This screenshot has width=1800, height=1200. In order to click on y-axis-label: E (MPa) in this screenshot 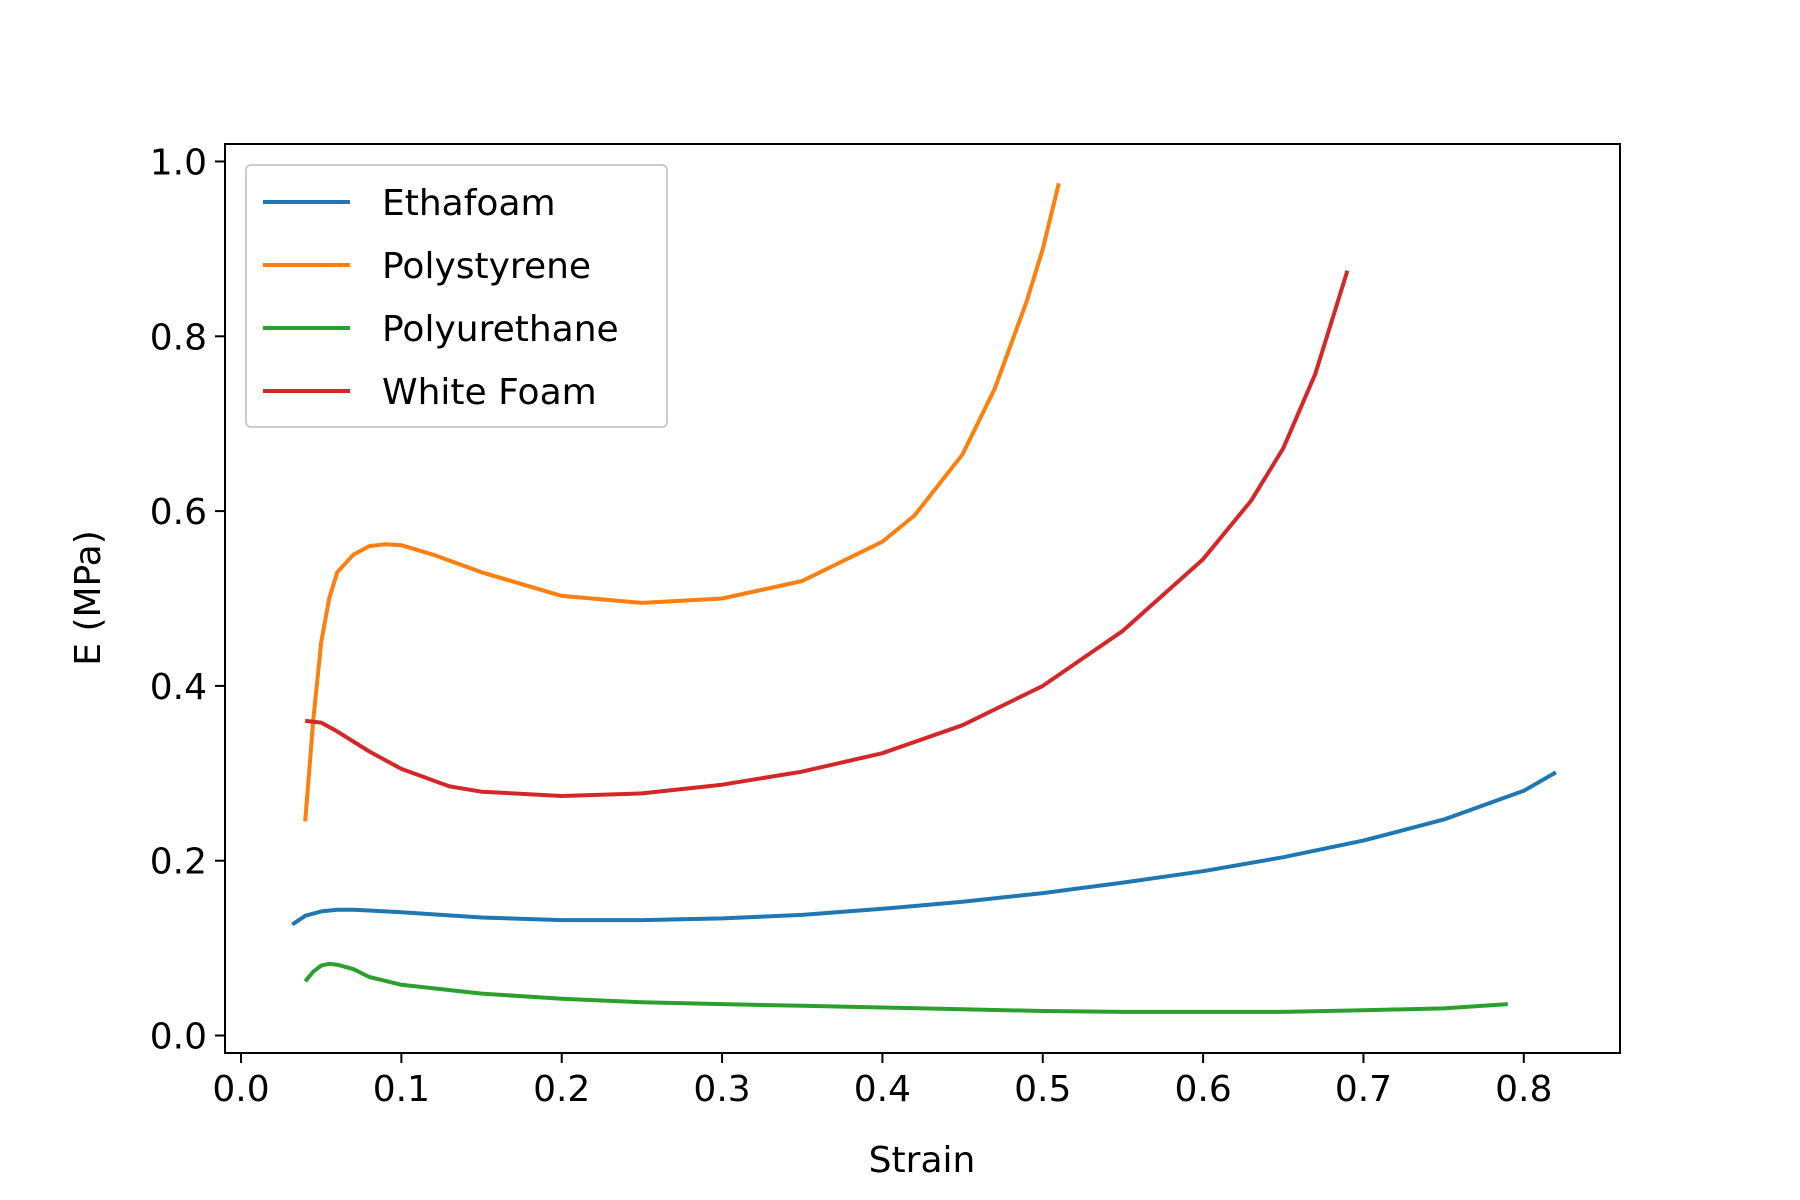, I will do `click(88, 598)`.